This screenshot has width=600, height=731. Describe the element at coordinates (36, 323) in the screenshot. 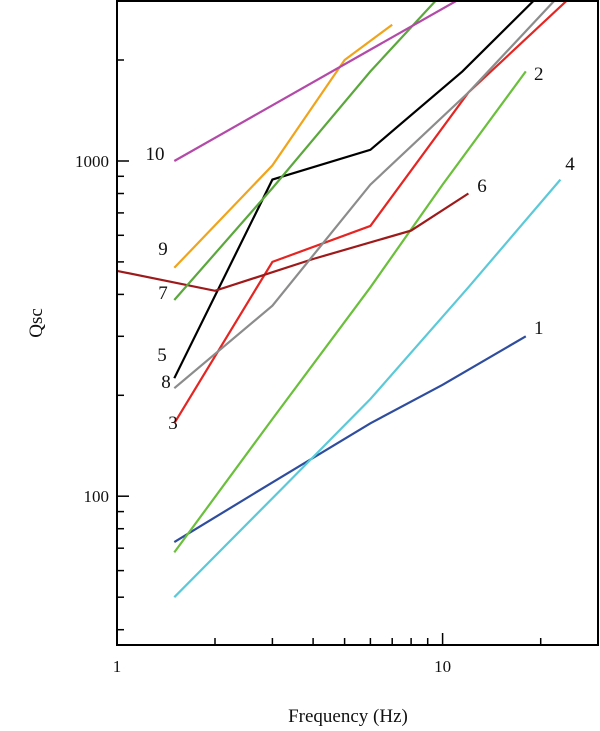

I see `y-axis-label: Qsc` at that location.